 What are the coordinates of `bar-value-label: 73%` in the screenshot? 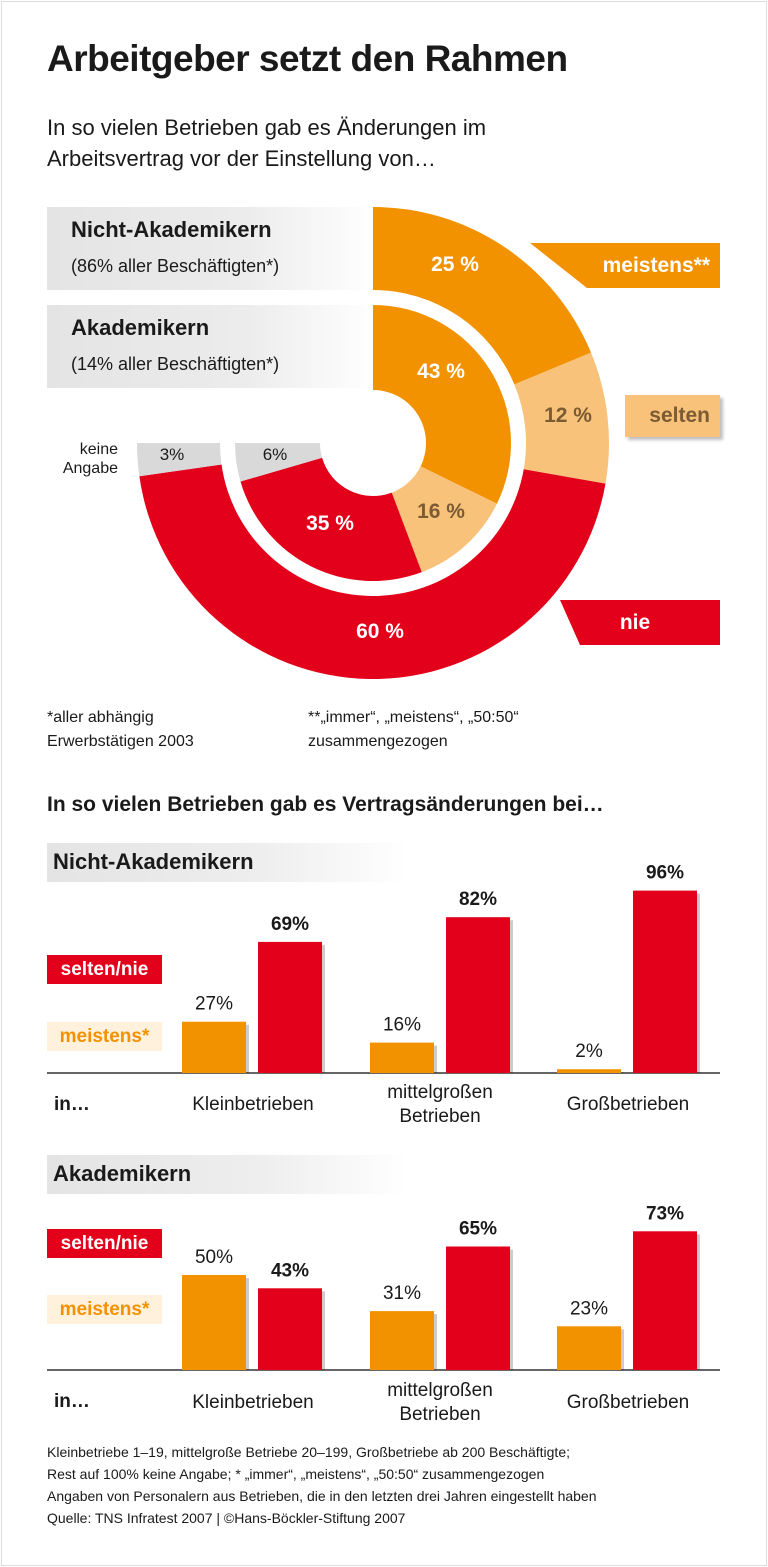 It's located at (665, 1213).